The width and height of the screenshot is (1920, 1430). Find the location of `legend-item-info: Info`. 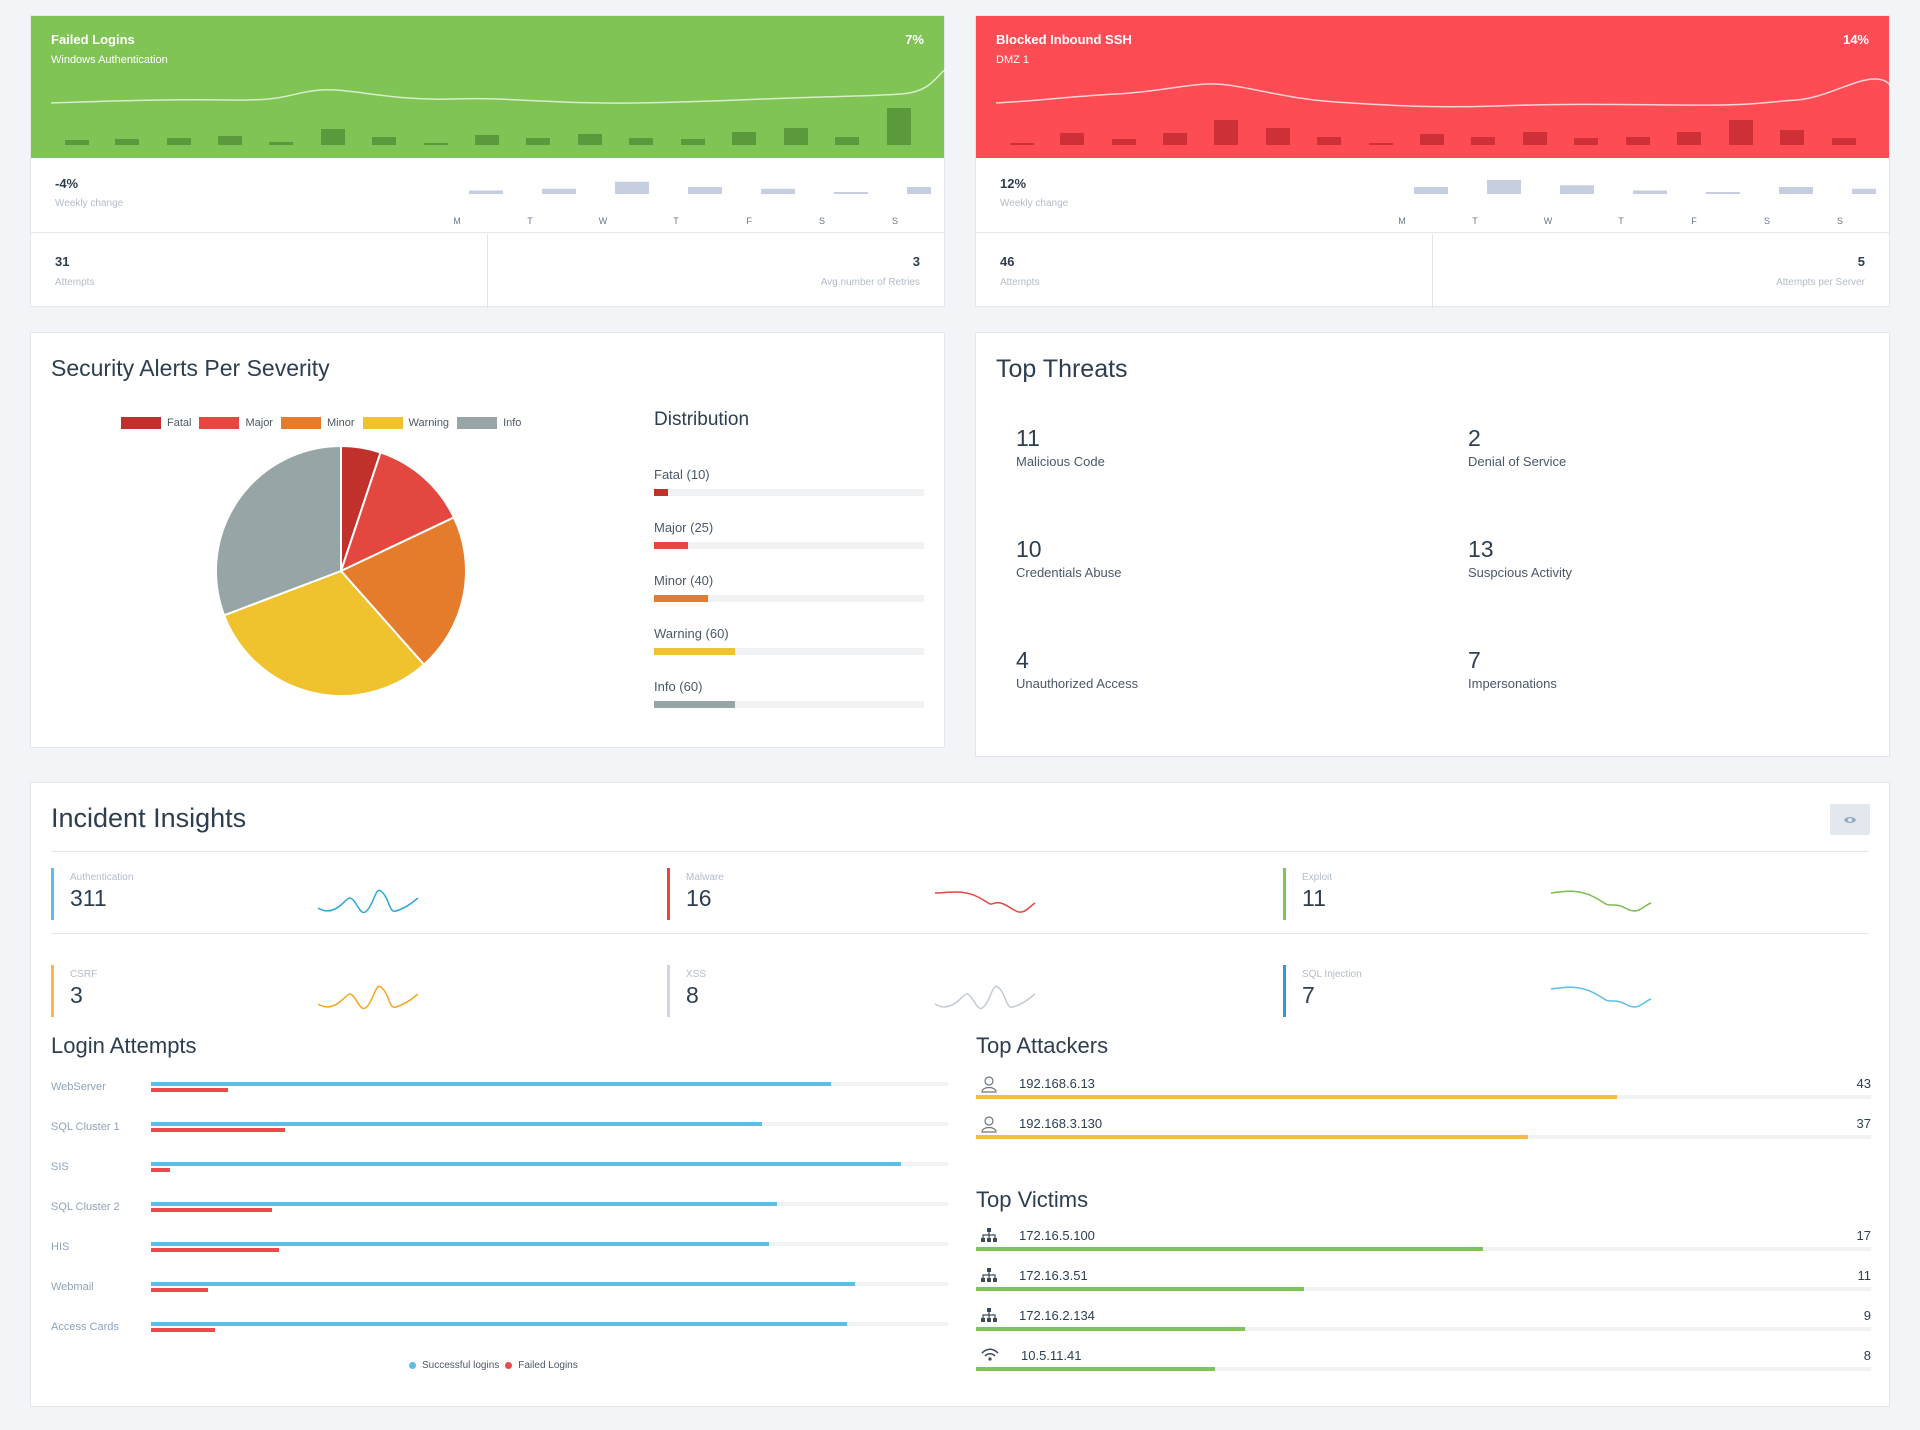

legend-item-info: Info is located at coordinates (489, 423).